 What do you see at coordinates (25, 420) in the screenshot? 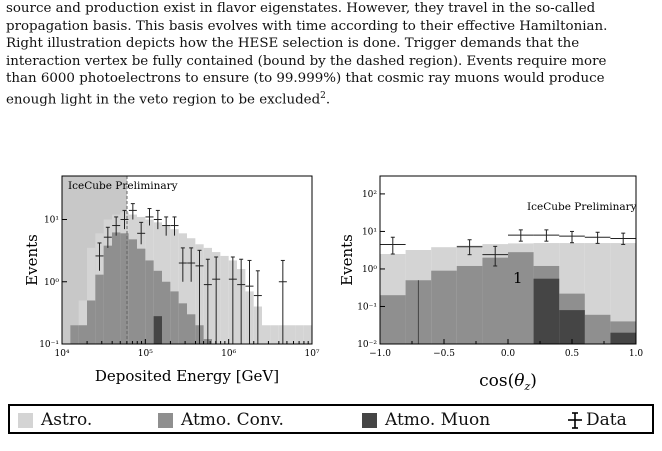
I see `astro-swatch` at bounding box center [25, 420].